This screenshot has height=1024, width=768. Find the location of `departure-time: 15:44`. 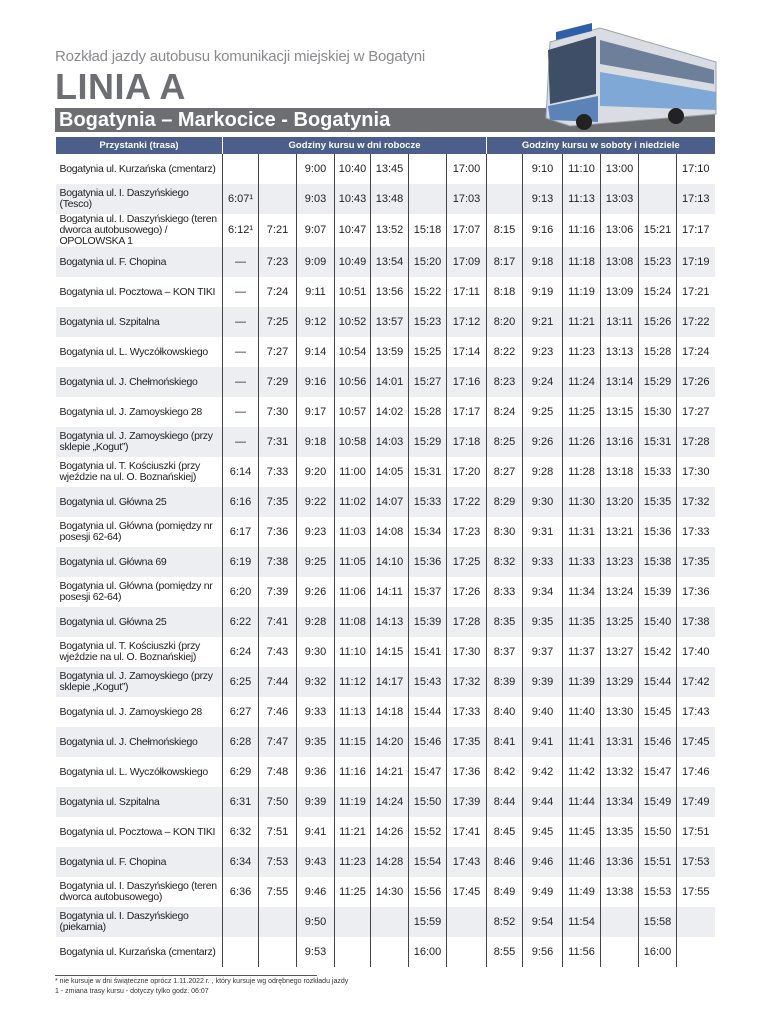

departure-time: 15:44 is located at coordinates (657, 682).